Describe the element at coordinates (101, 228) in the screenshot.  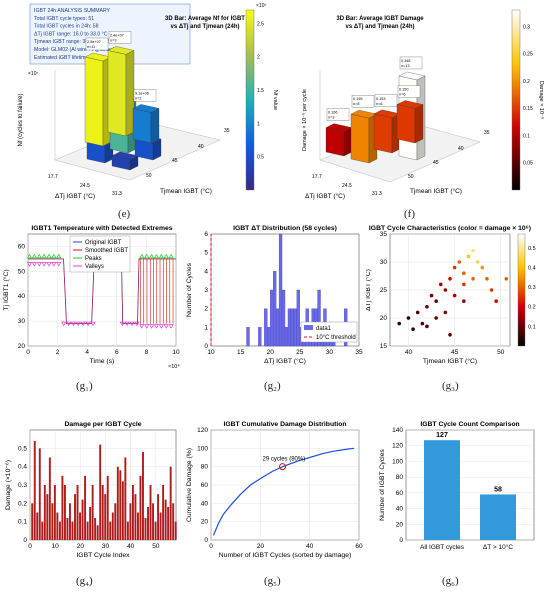
I see `g1-title: IGBT1 Temperature with Detected Extremes` at that location.